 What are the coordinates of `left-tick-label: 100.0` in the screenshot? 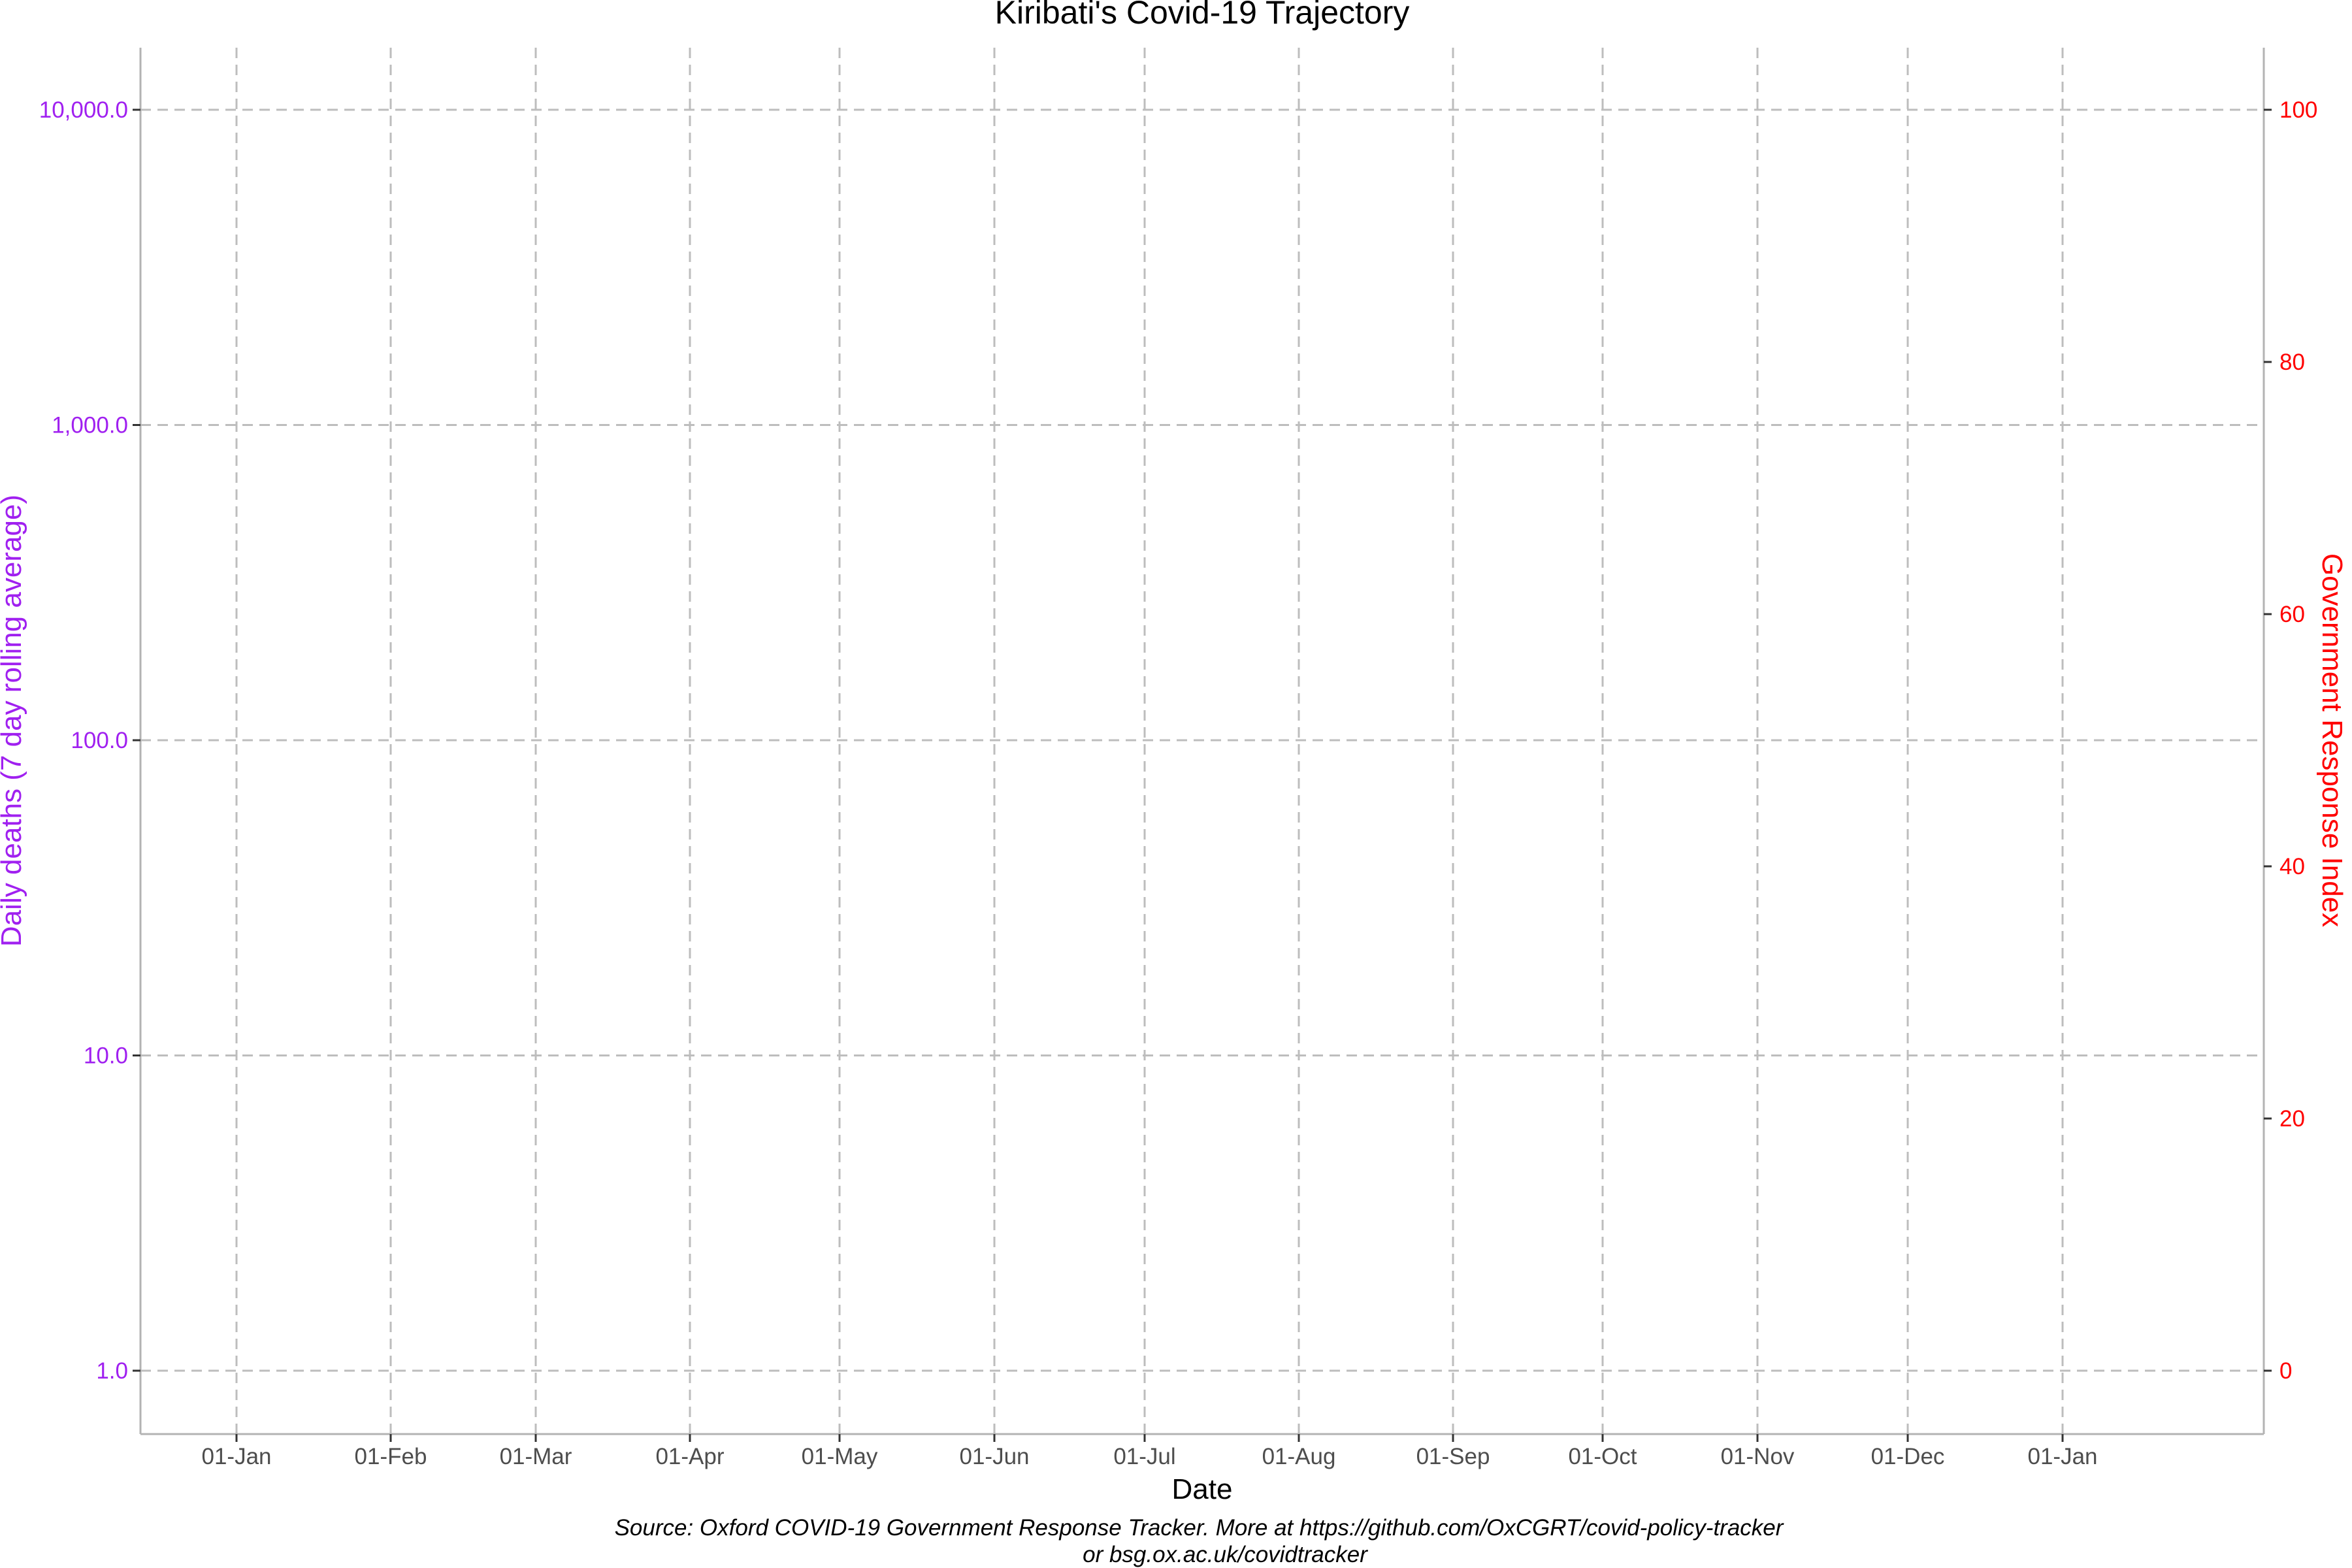 It's located at (99, 740).